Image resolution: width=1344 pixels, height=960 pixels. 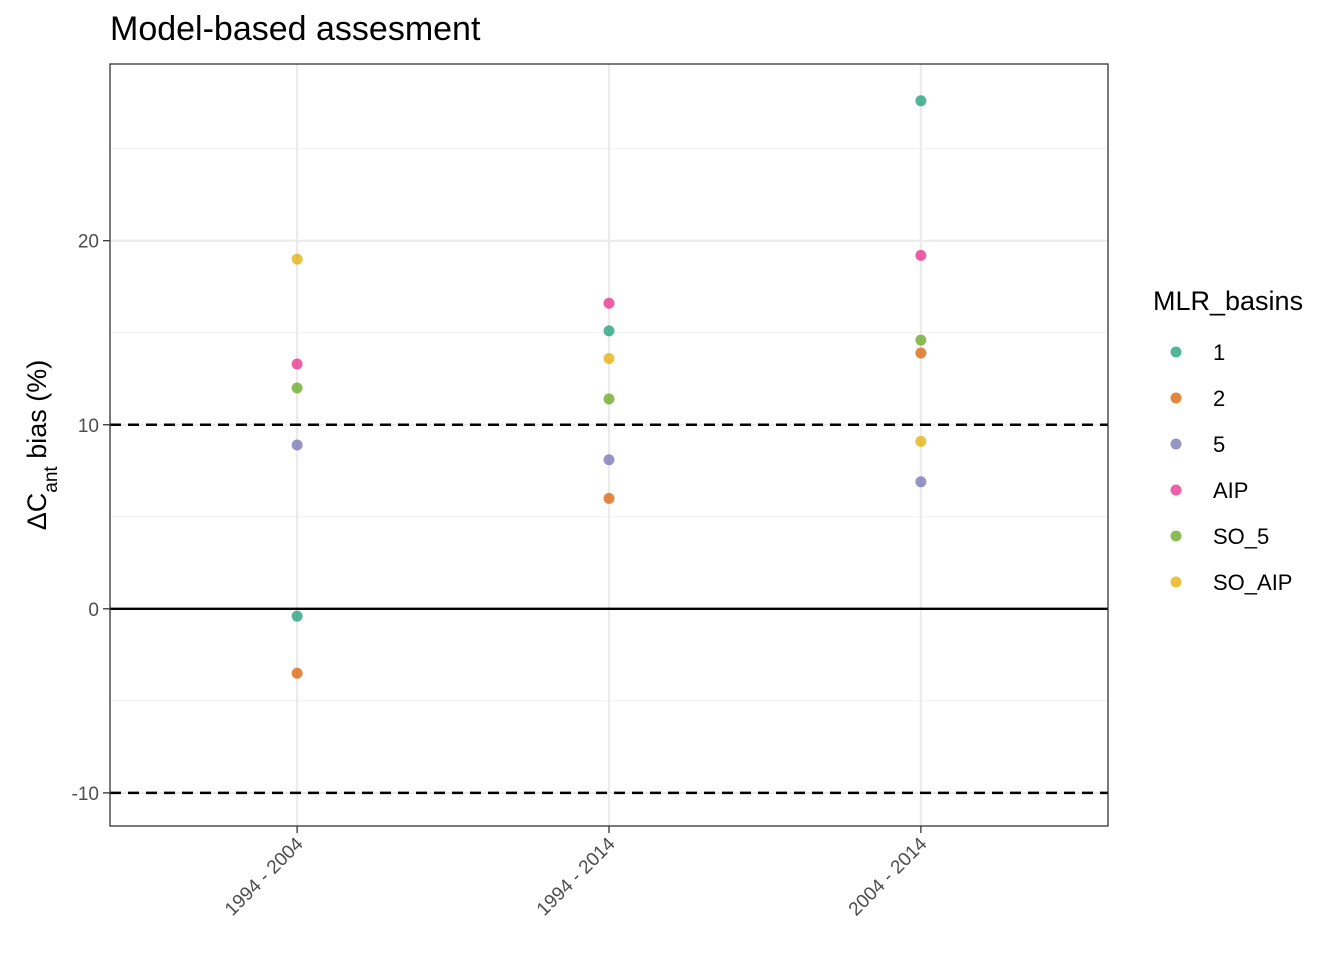 I want to click on legend-label-SO_AIP: SO_AIP, so click(x=1252, y=582).